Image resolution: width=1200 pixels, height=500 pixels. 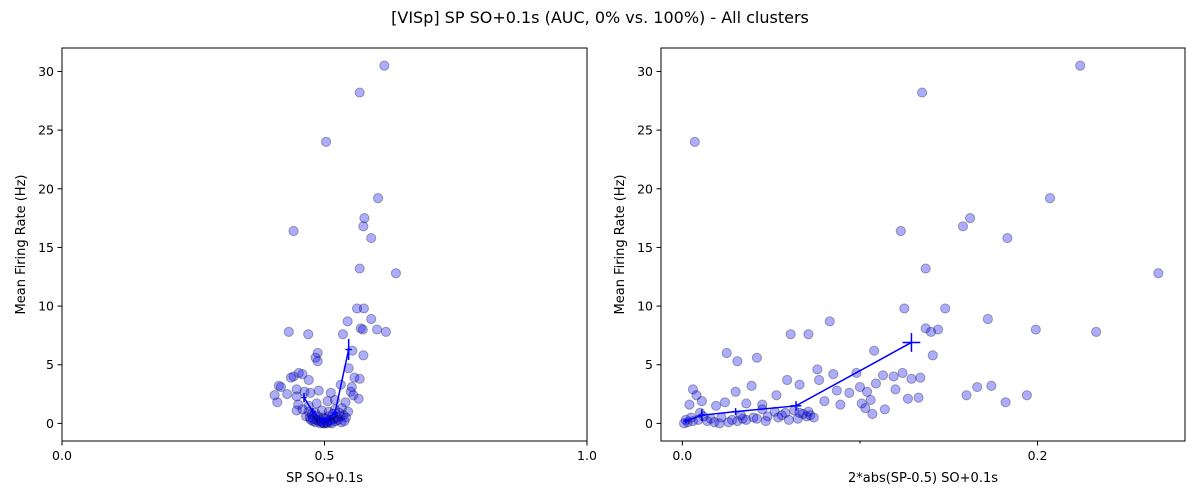 I want to click on data-layer, so click(x=335, y=244).